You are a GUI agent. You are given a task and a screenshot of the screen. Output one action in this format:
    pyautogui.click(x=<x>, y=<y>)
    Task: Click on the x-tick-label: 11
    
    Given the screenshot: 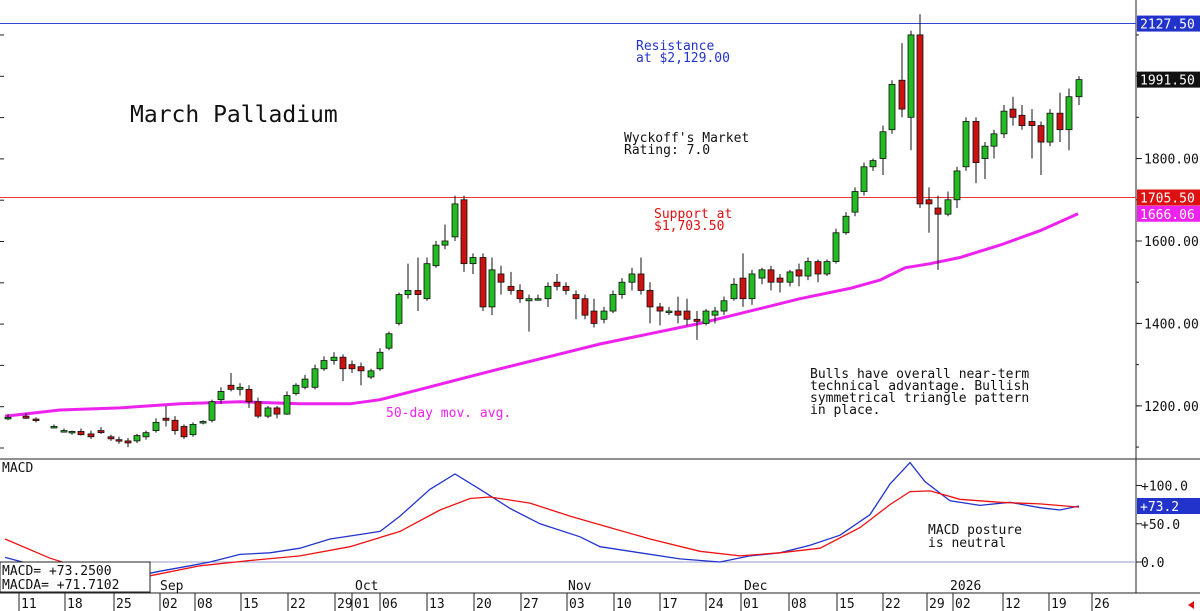 What is the action you would take?
    pyautogui.click(x=29, y=604)
    